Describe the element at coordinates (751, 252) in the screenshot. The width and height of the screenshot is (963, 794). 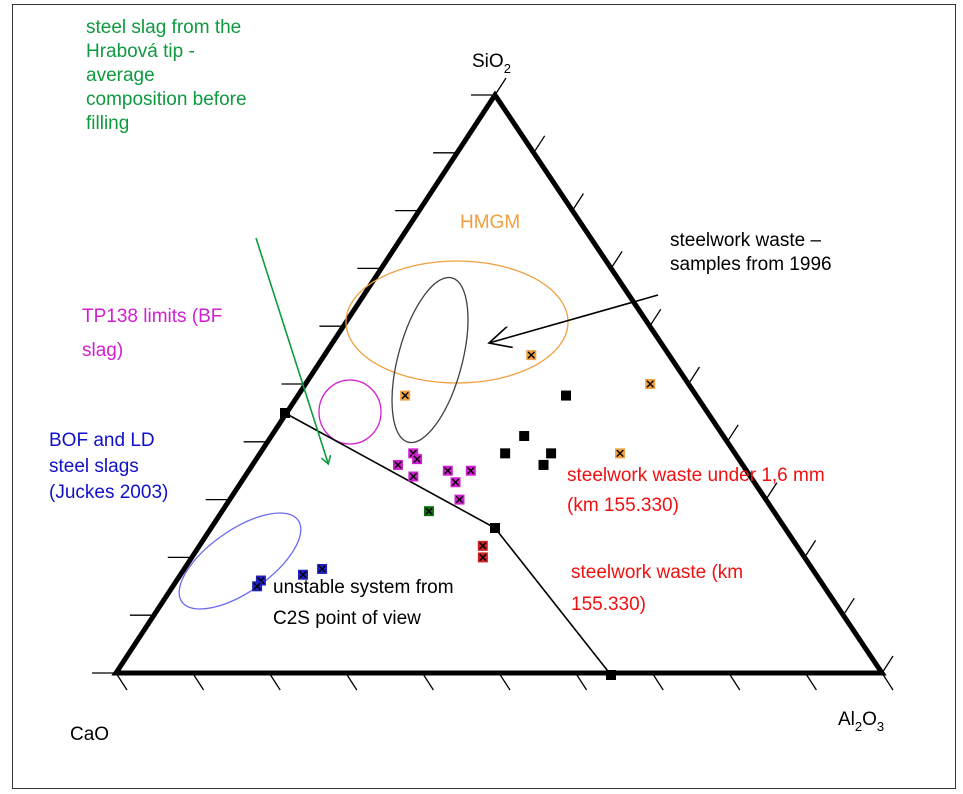
I see `annotation-steelwork-1996: steelwork waste – samples from 1996` at that location.